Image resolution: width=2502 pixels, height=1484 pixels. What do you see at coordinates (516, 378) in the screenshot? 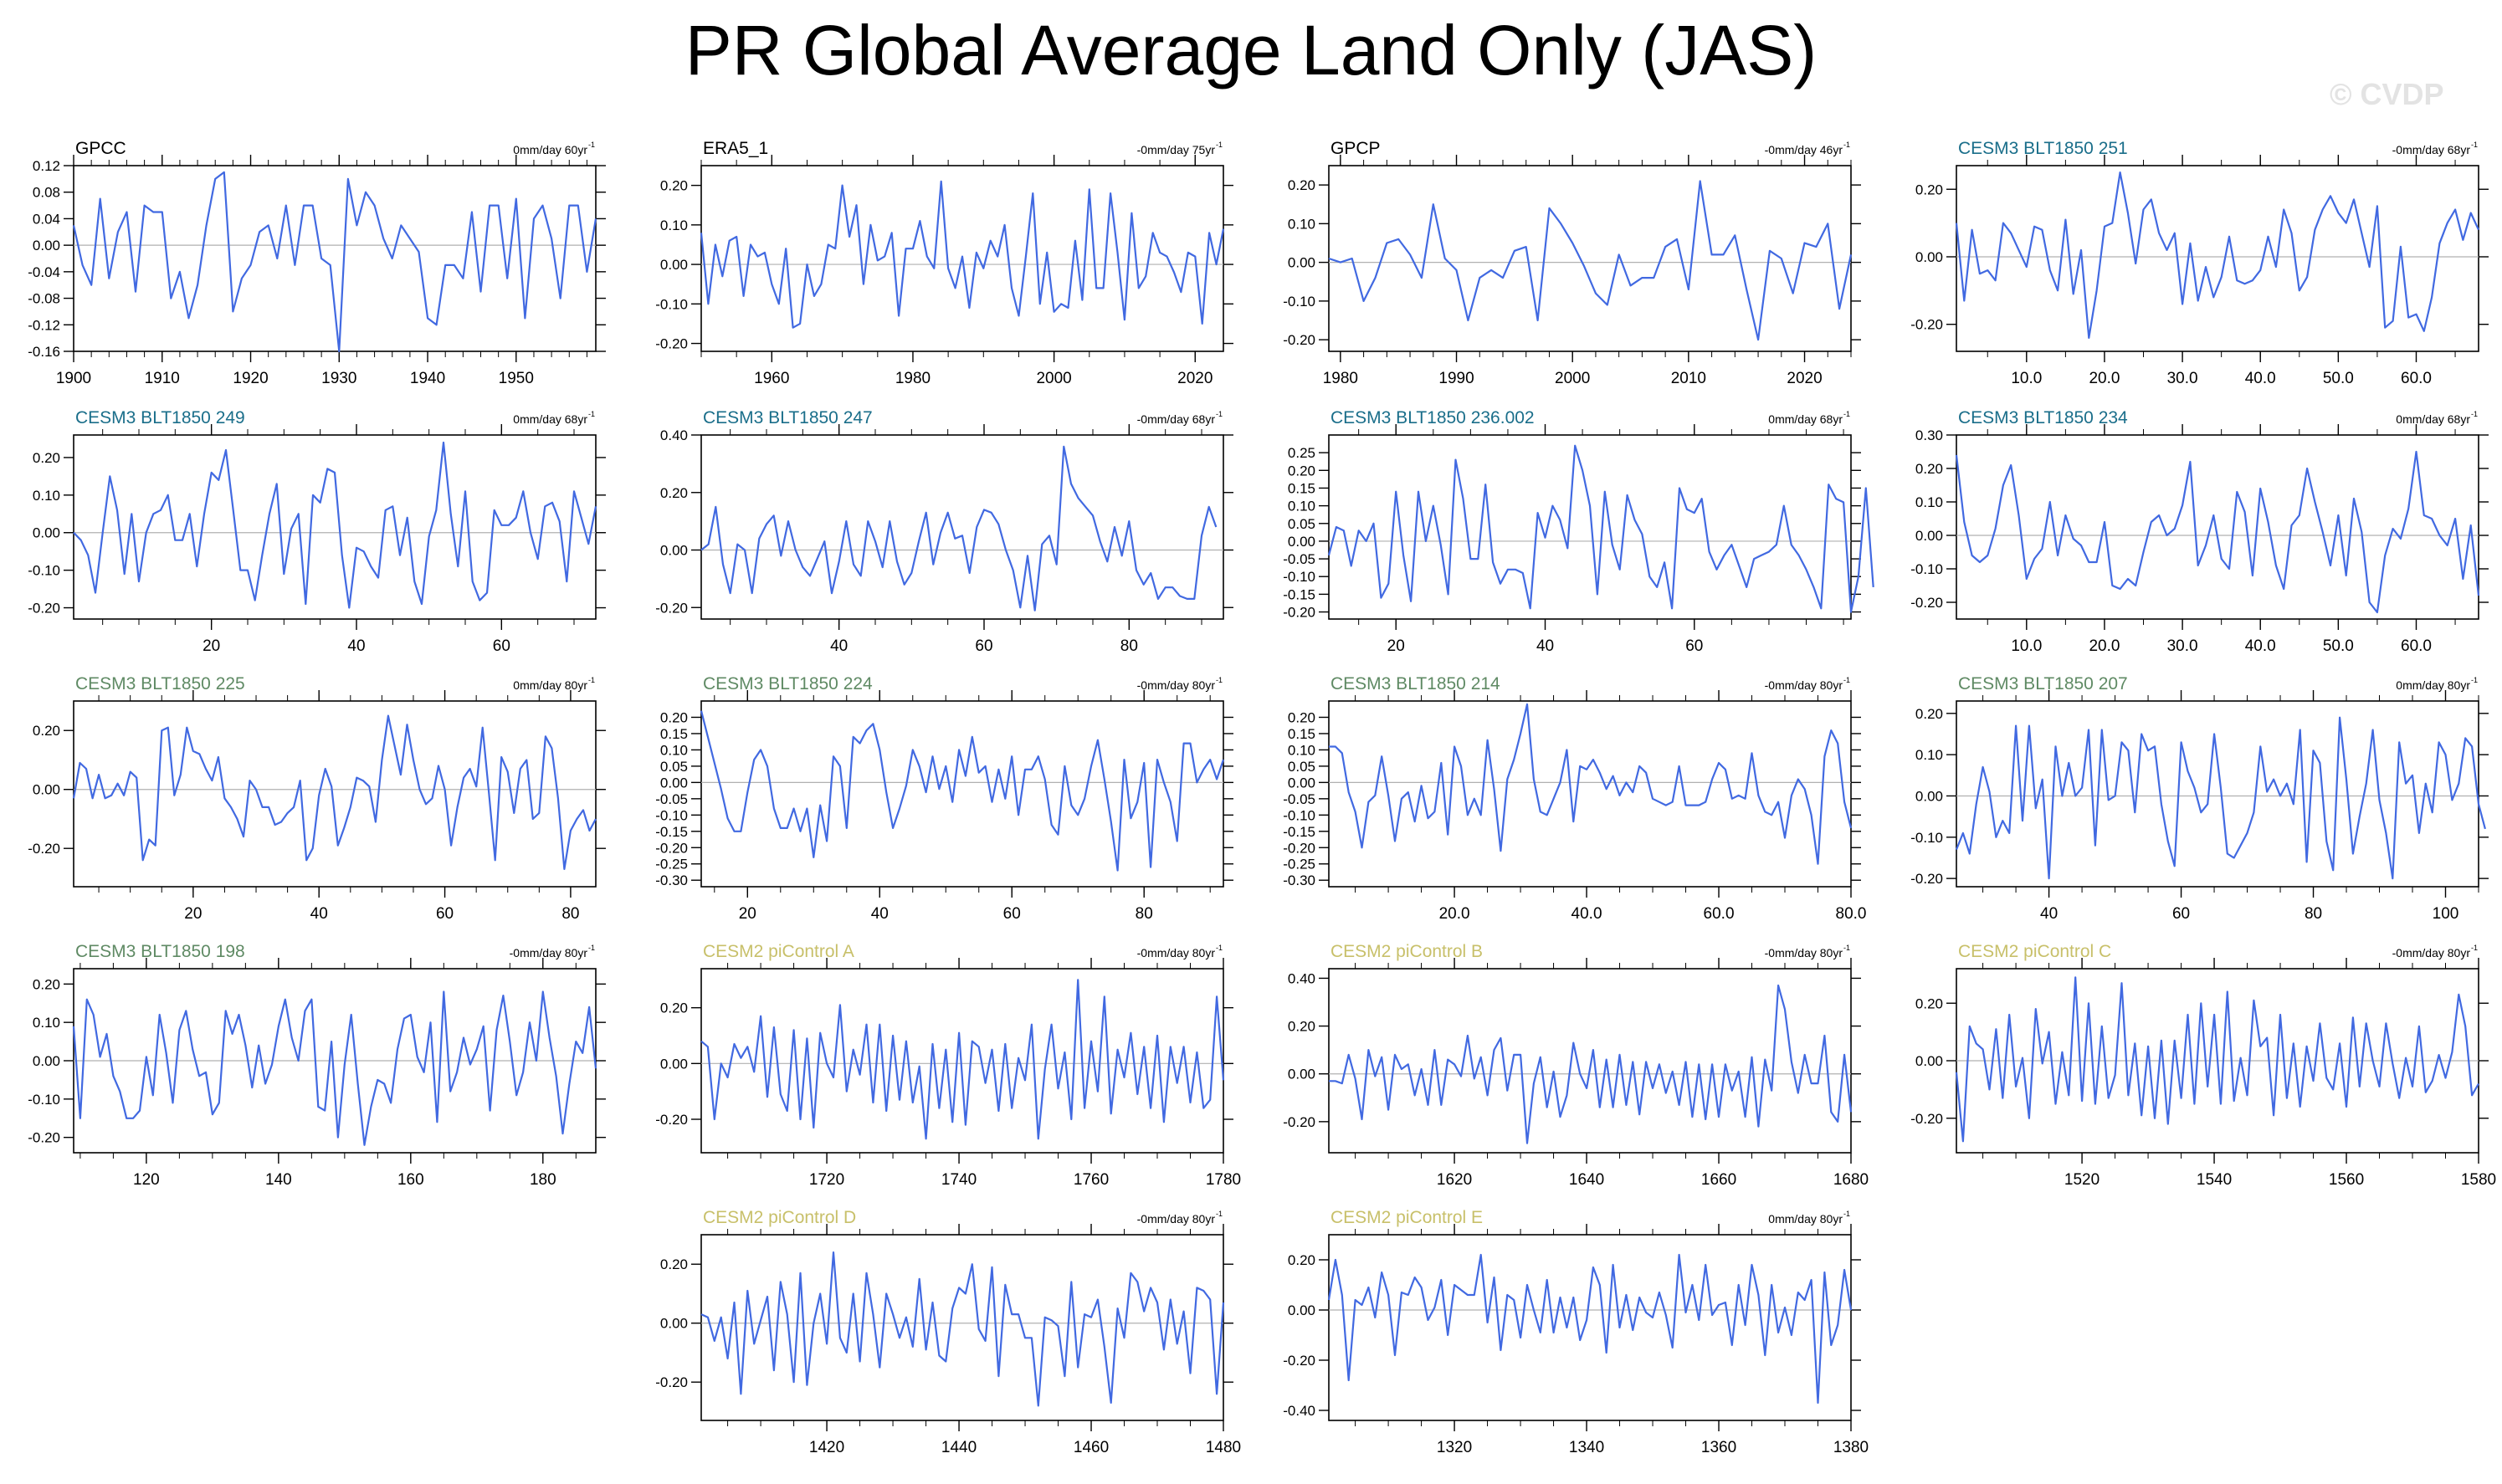
I see `x-tick-label: 1950` at bounding box center [516, 378].